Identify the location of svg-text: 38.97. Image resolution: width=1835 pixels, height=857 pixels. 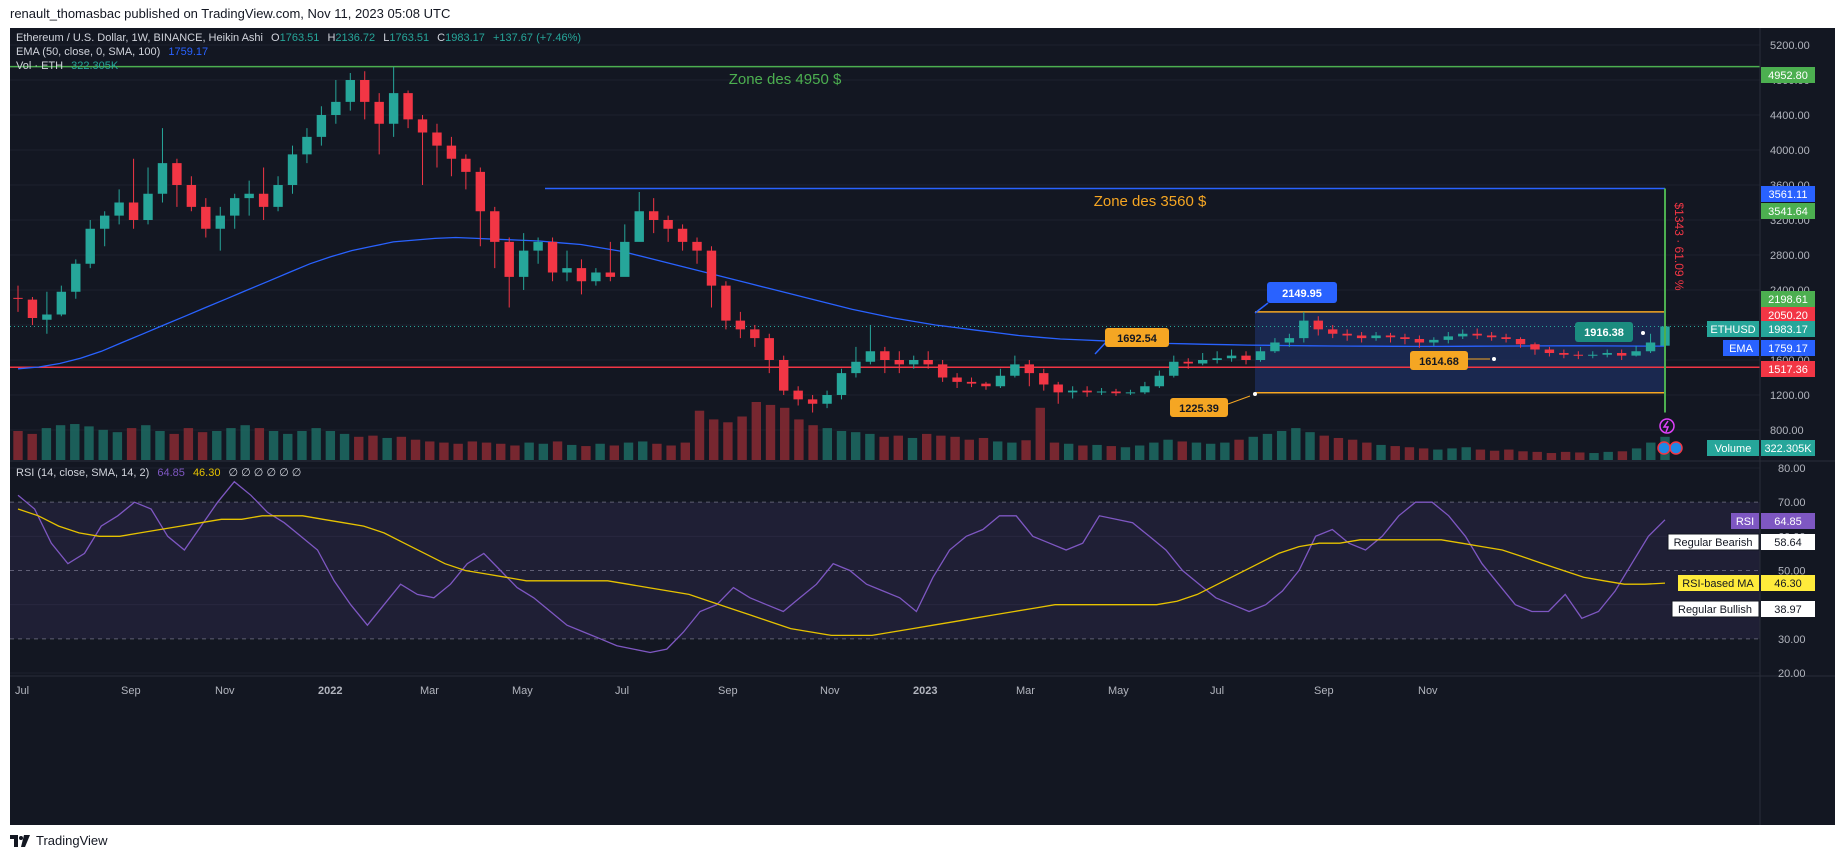
(1788, 610).